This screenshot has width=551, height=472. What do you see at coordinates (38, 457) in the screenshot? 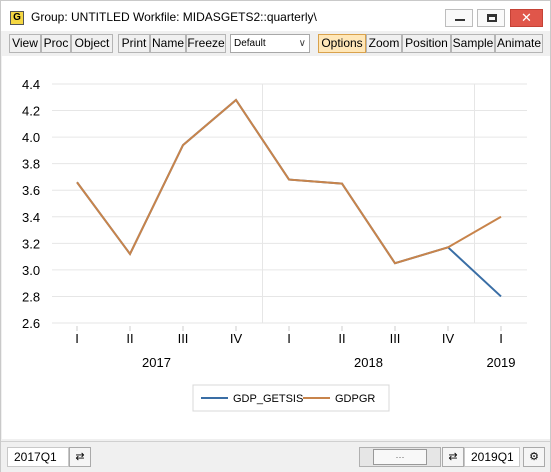
I see `sample-start-field: 2017Q1` at bounding box center [38, 457].